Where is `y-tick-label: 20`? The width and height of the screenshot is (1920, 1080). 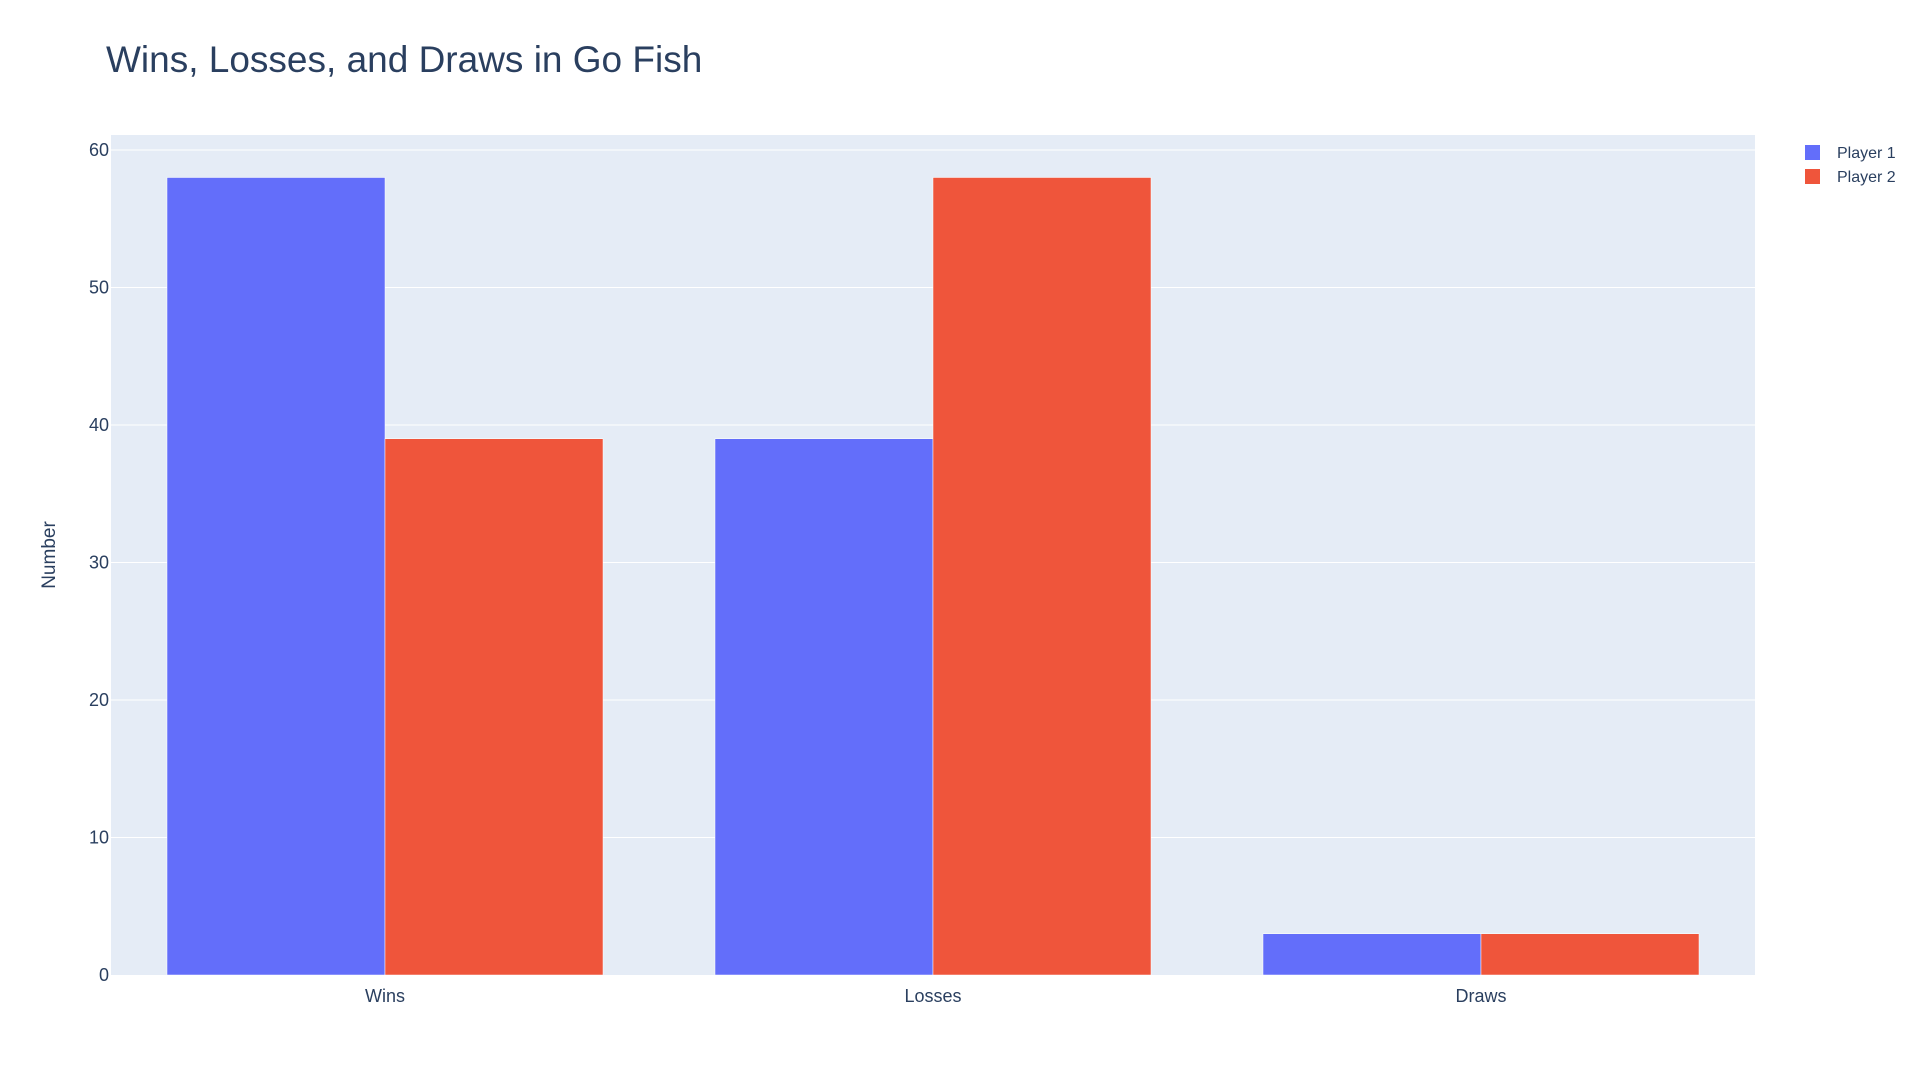 y-tick-label: 20 is located at coordinates (99, 700).